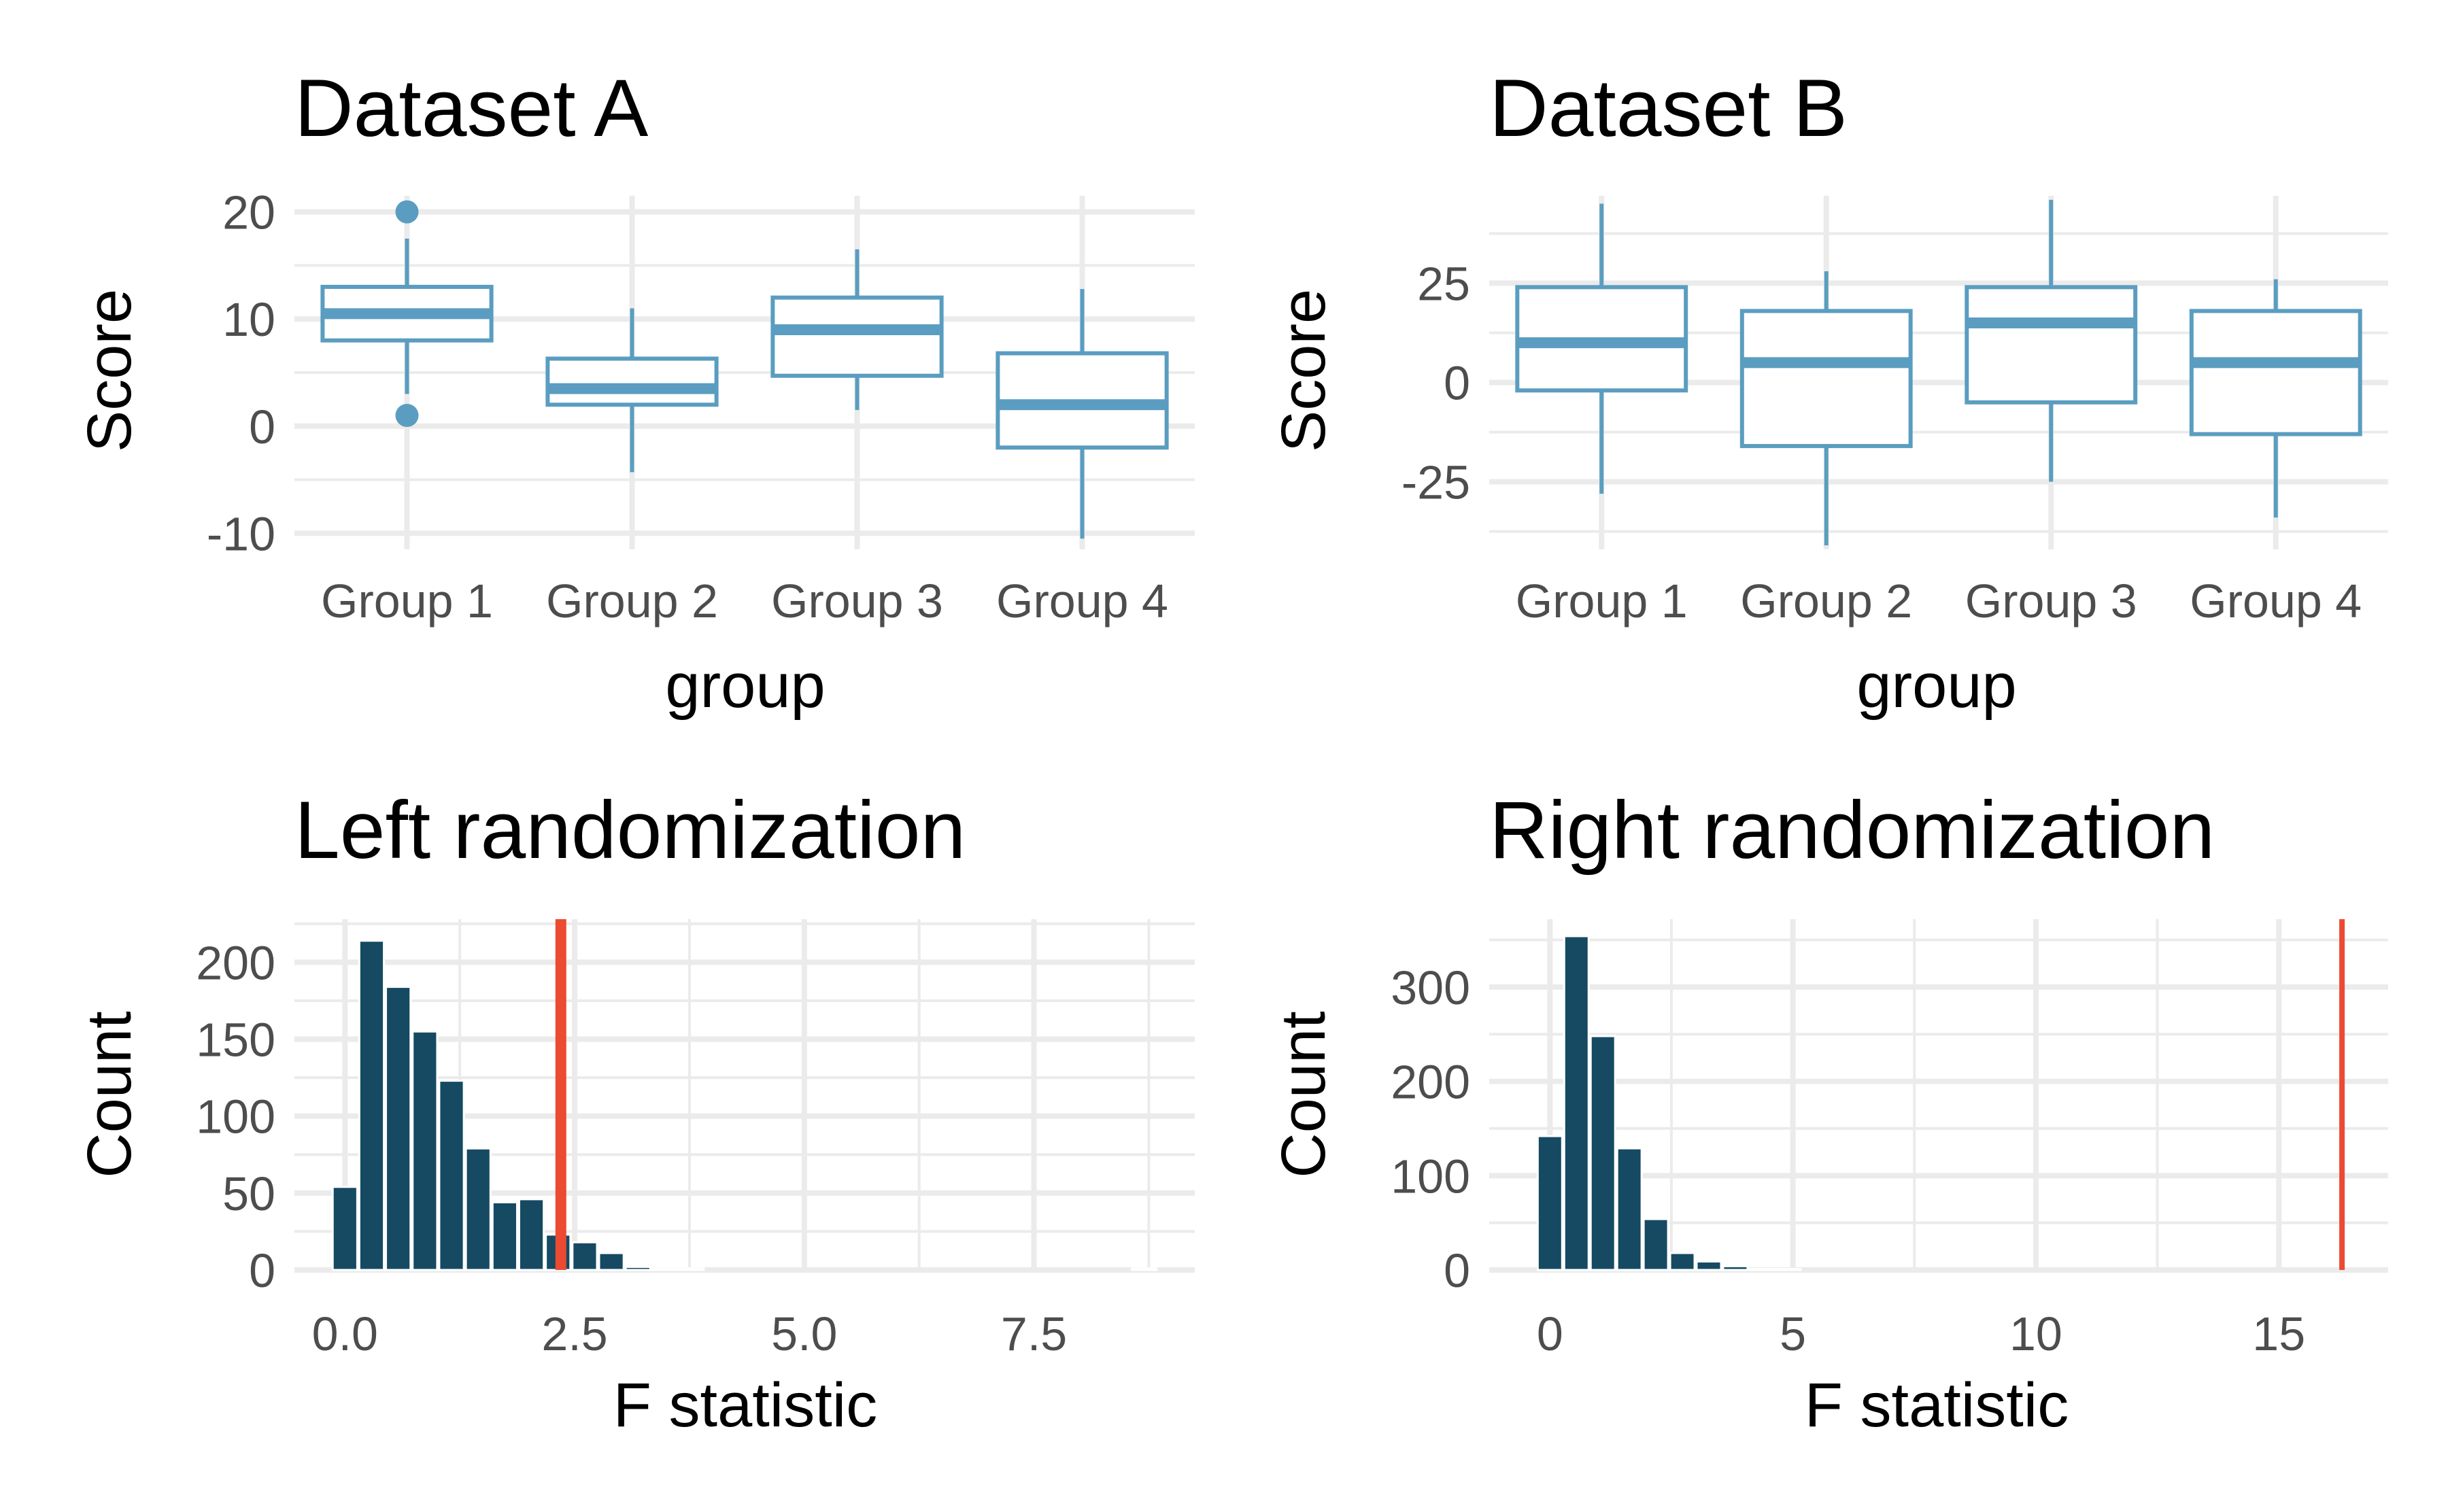 This screenshot has width=2448, height=1512. What do you see at coordinates (249, 212) in the screenshot?
I see `y-tick-label: 20` at bounding box center [249, 212].